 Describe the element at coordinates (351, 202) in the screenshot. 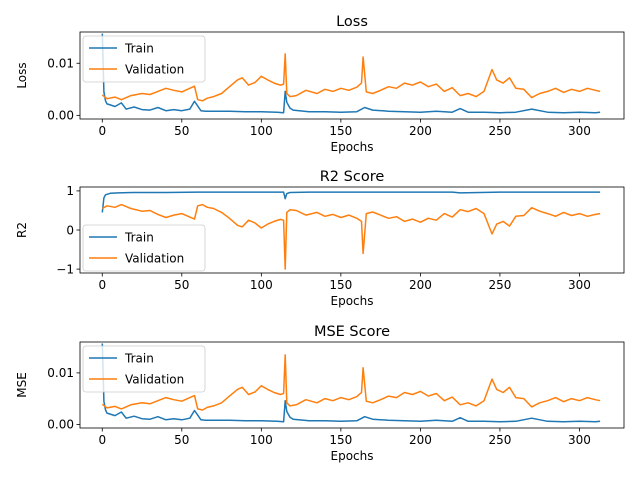

I see `r2-score-train-line` at that location.